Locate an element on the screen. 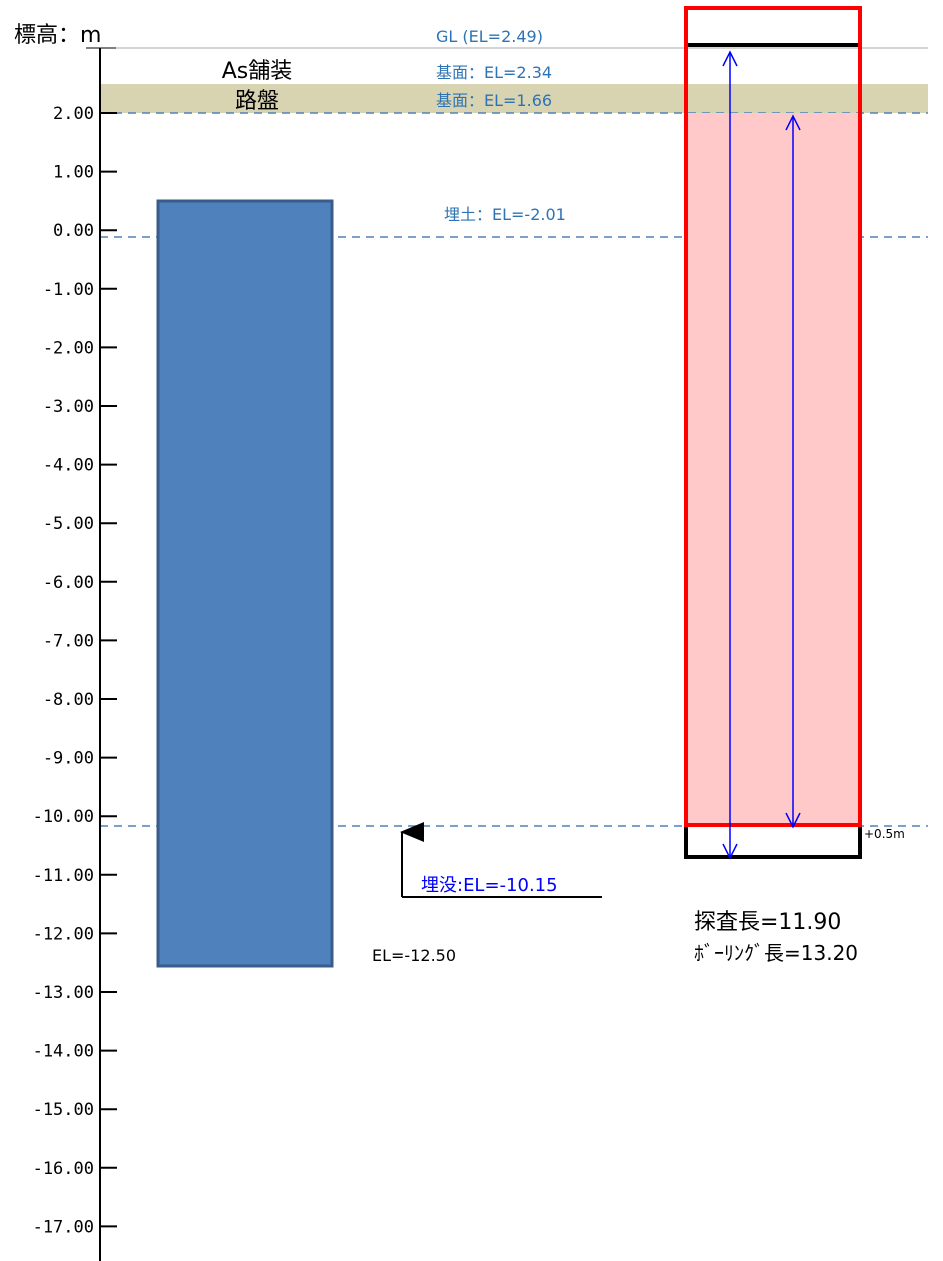 This screenshot has height=1261, width=943. axis-tick-label: -8.00 is located at coordinates (68, 700).